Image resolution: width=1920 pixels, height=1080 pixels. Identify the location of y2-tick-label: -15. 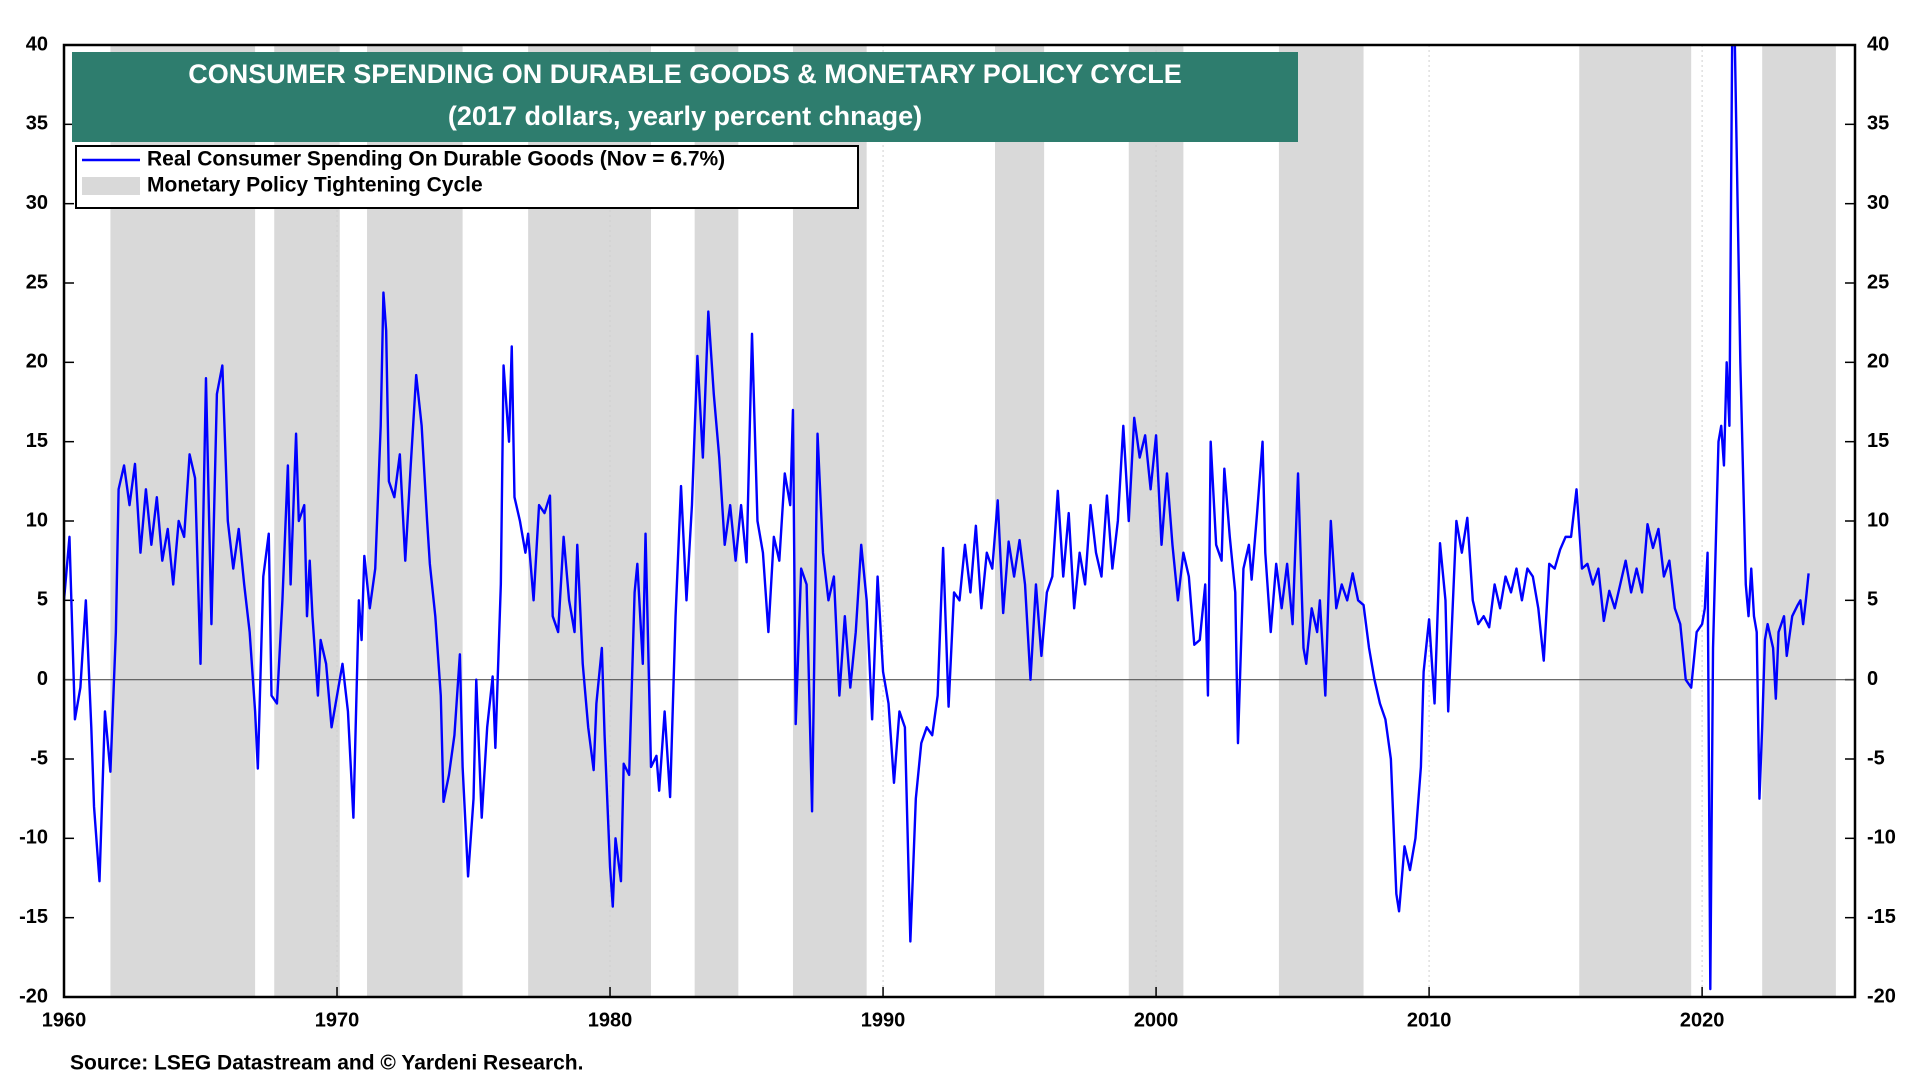
(1881, 917).